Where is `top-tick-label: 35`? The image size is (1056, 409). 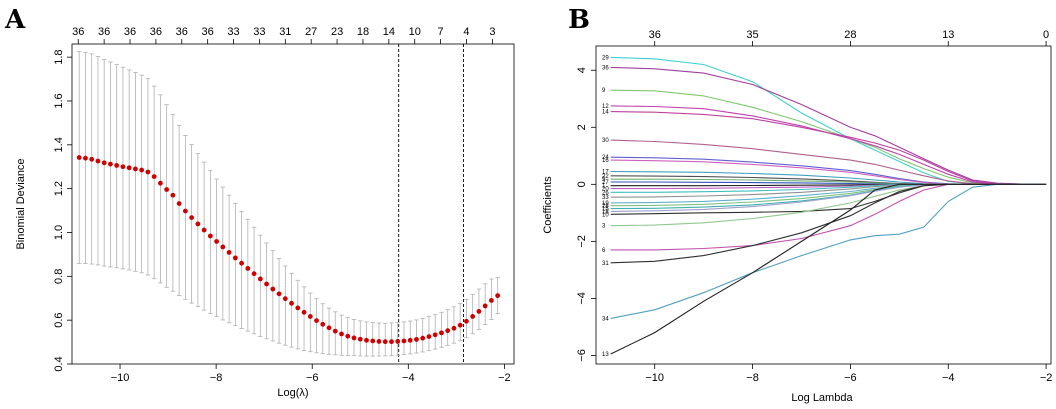
top-tick-label: 35 is located at coordinates (752, 35).